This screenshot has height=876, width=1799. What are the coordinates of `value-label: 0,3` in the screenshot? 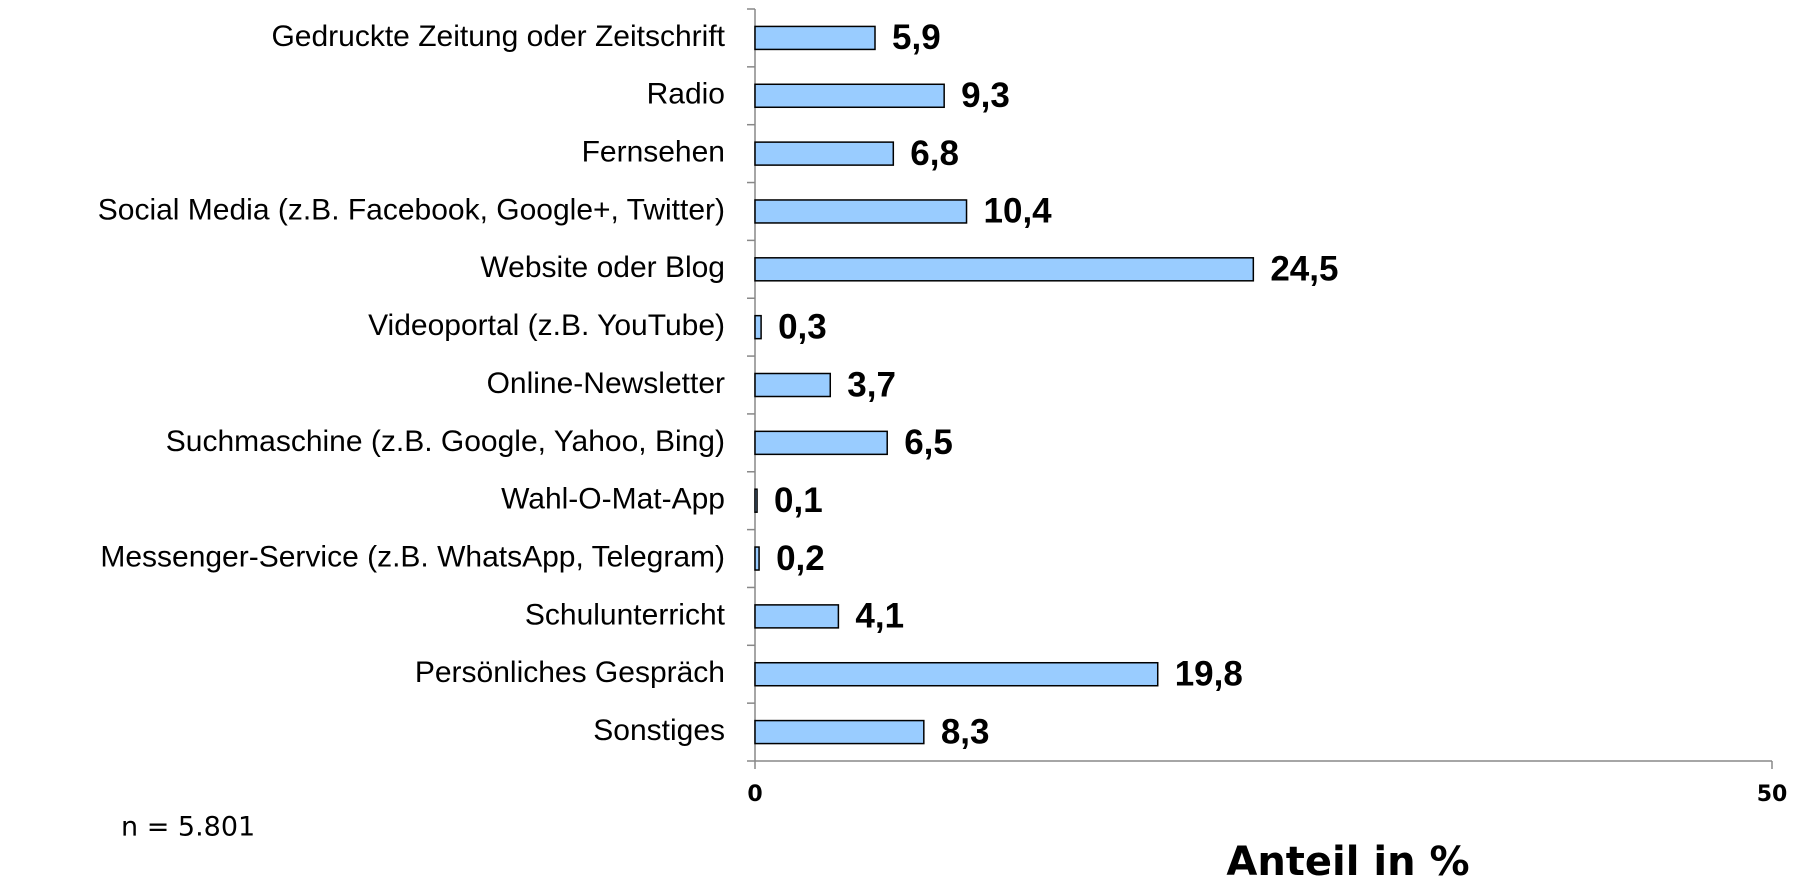 It's located at (802, 326).